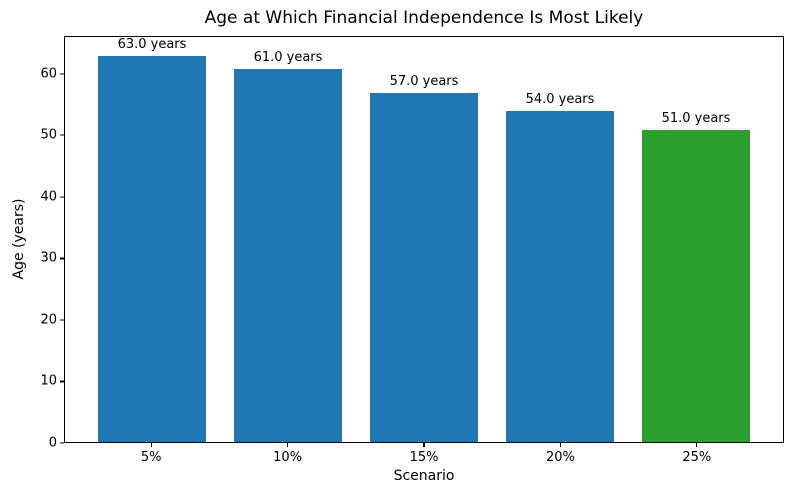 The image size is (800, 500). I want to click on bar-value-label: 54.0 years, so click(560, 100).